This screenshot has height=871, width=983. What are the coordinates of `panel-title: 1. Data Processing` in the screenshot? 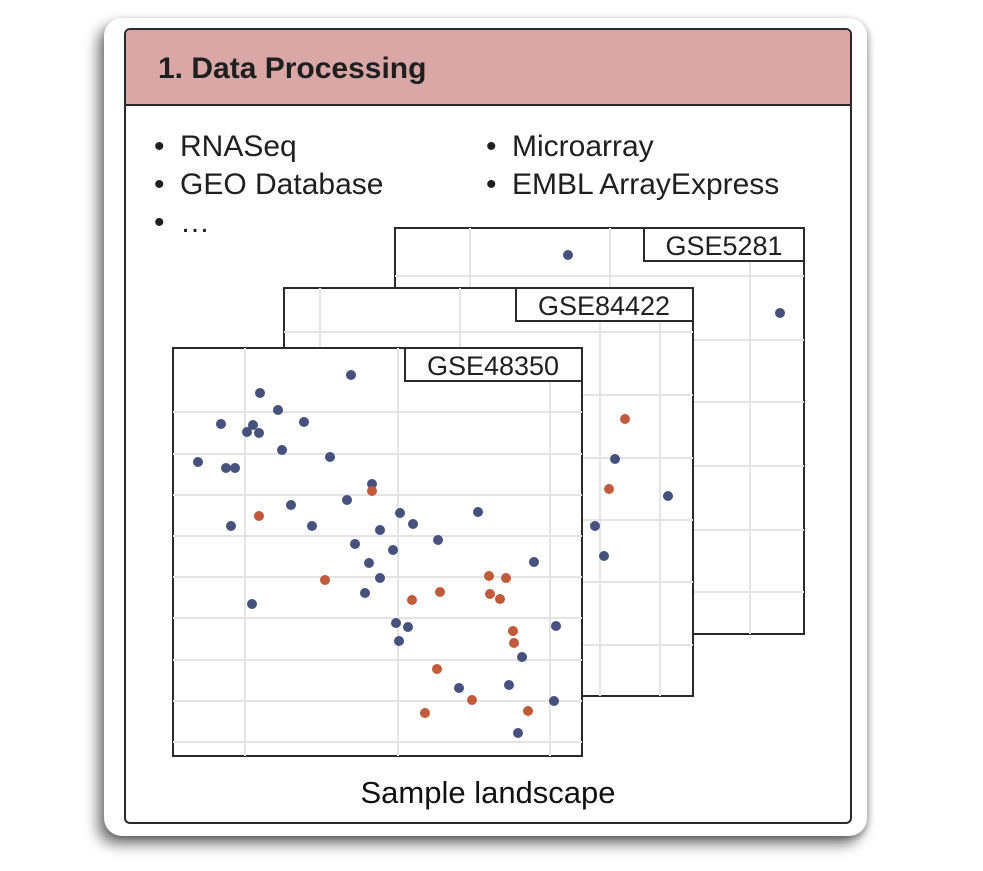 It's located at (292, 68).